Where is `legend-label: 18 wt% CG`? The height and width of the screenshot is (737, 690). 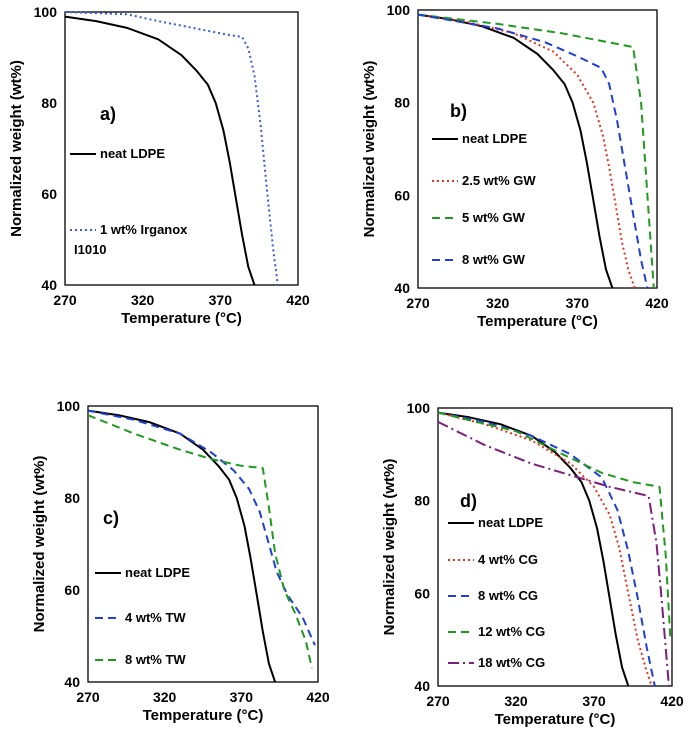
legend-label: 18 wt% CG is located at coordinates (511, 662).